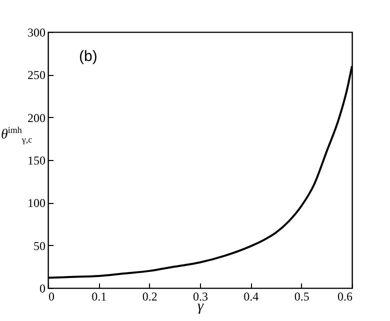  Describe the element at coordinates (37, 75) in the screenshot. I see `y-tick-label: 250` at that location.